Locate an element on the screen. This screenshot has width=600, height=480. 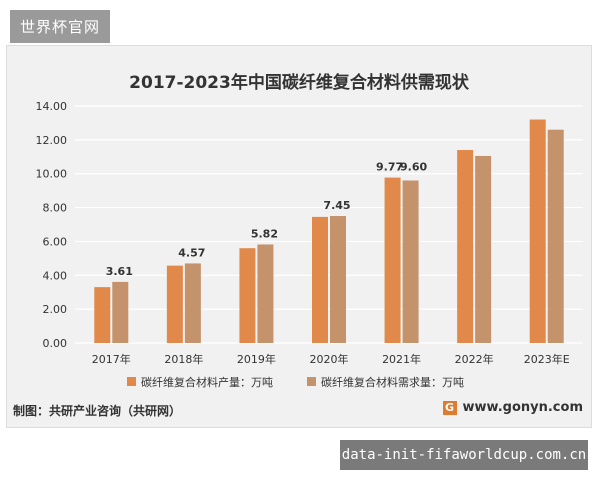
data-label: 4.57 is located at coordinates (191, 252).